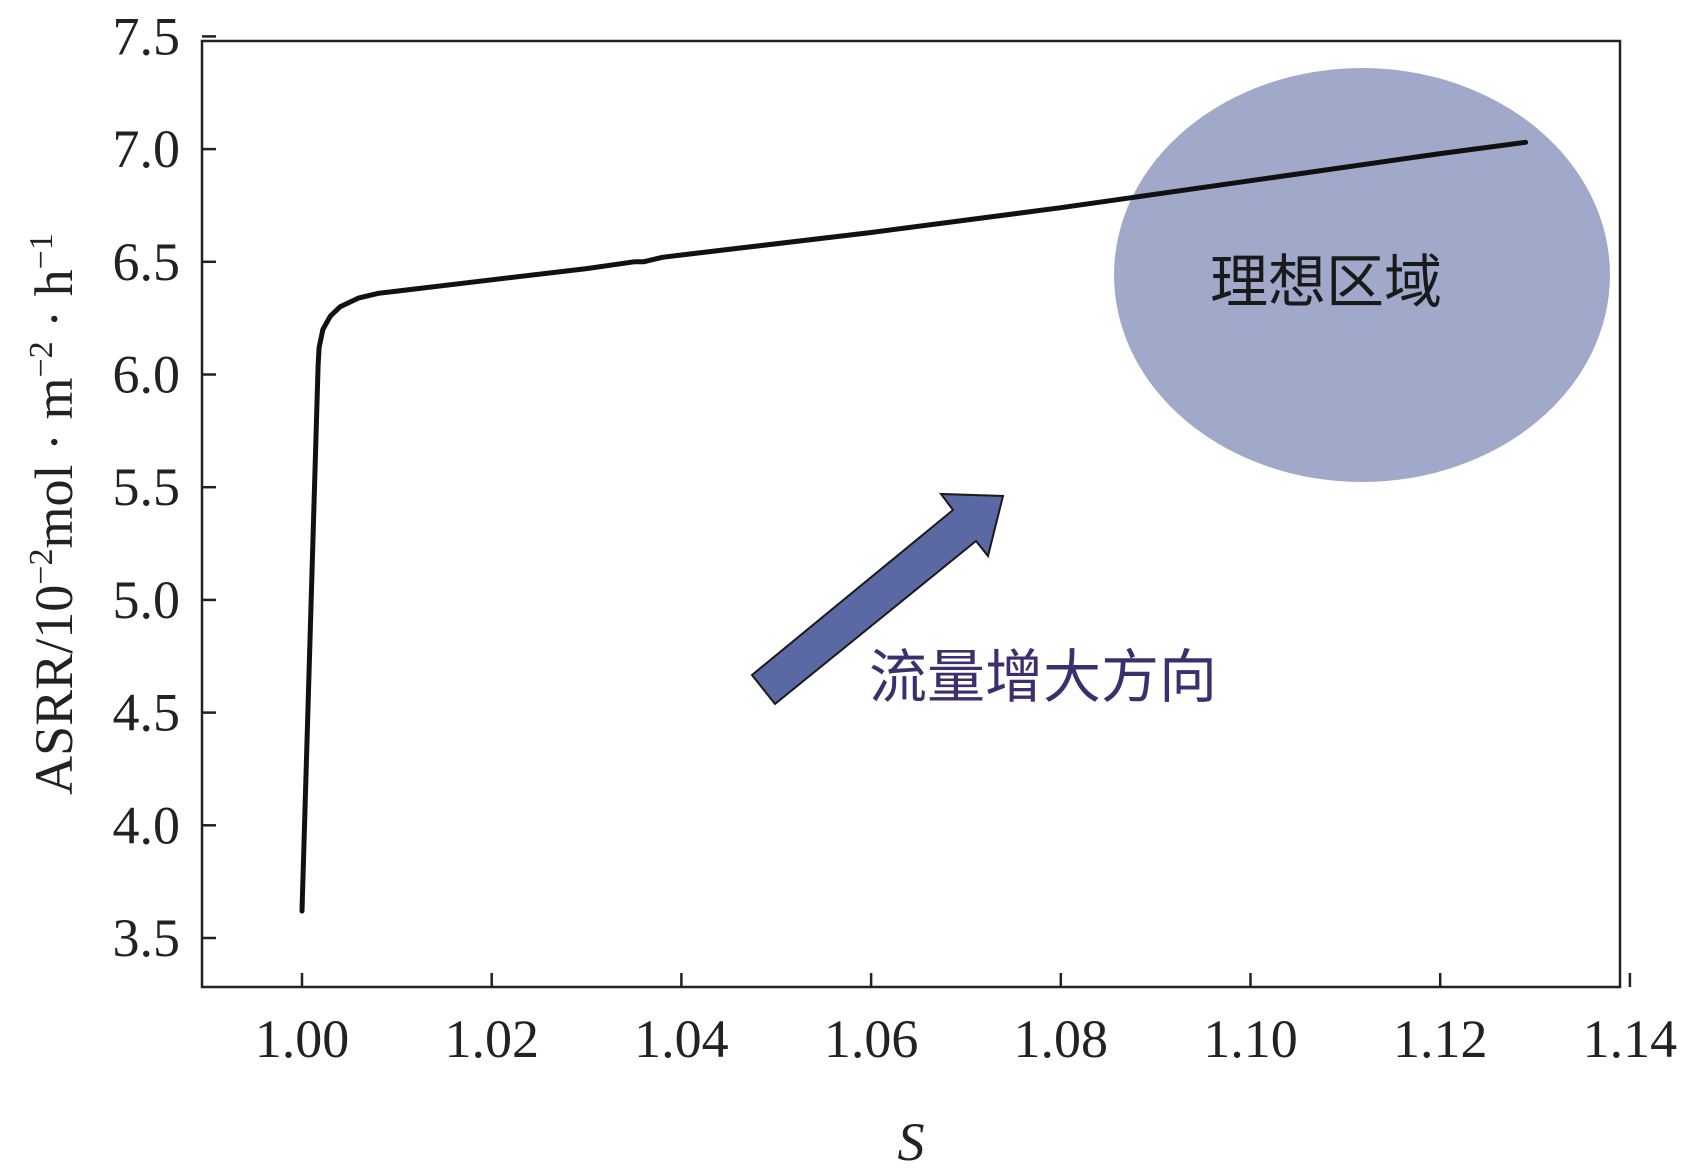  Describe the element at coordinates (966, 1021) in the screenshot. I see `x-axis-ticks: 1.00 1.02 1.04 1.06 1.08 1.10 1.12 1.14` at that location.